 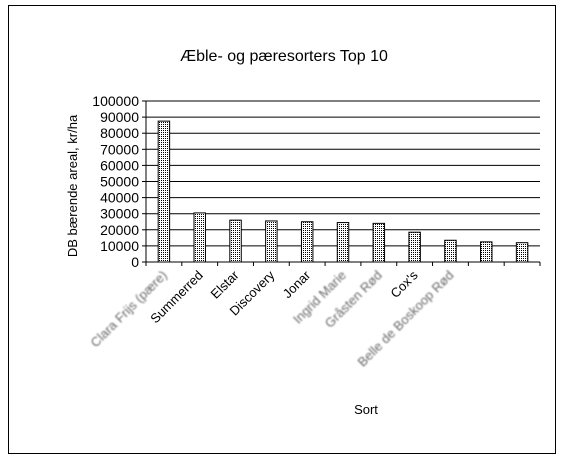 I want to click on x-tick-label: Cox's, so click(x=404, y=284).